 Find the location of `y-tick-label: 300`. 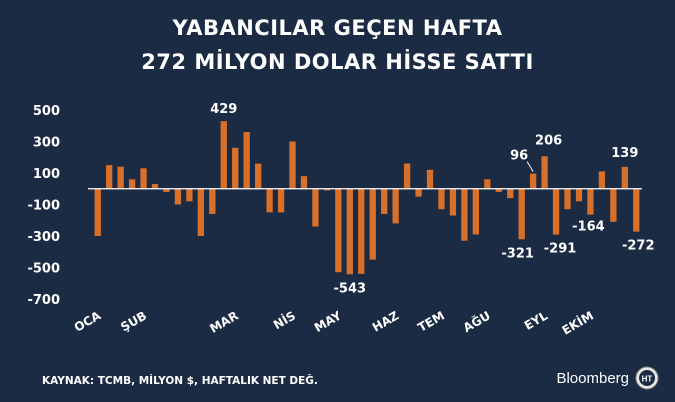

y-tick-label: 300 is located at coordinates (46, 143).